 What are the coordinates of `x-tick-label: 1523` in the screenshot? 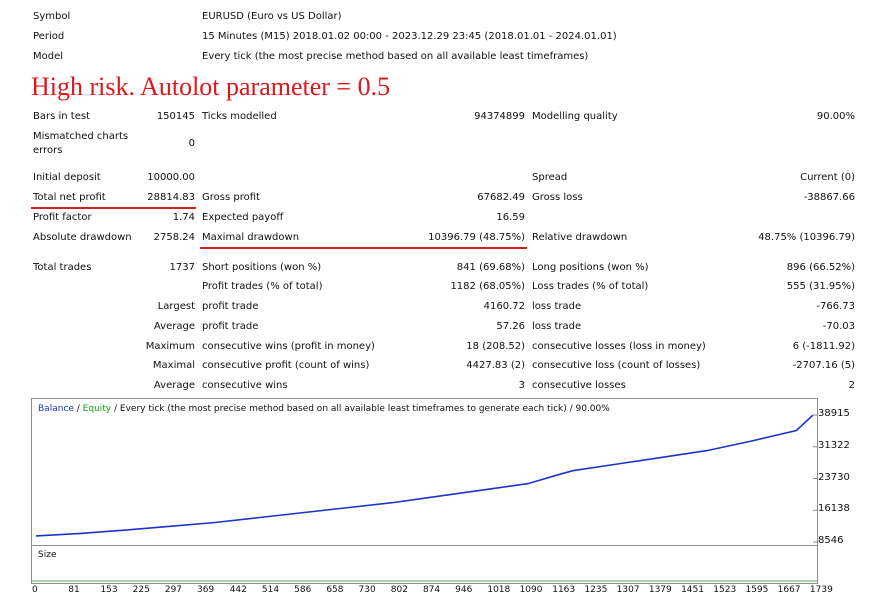 It's located at (725, 590).